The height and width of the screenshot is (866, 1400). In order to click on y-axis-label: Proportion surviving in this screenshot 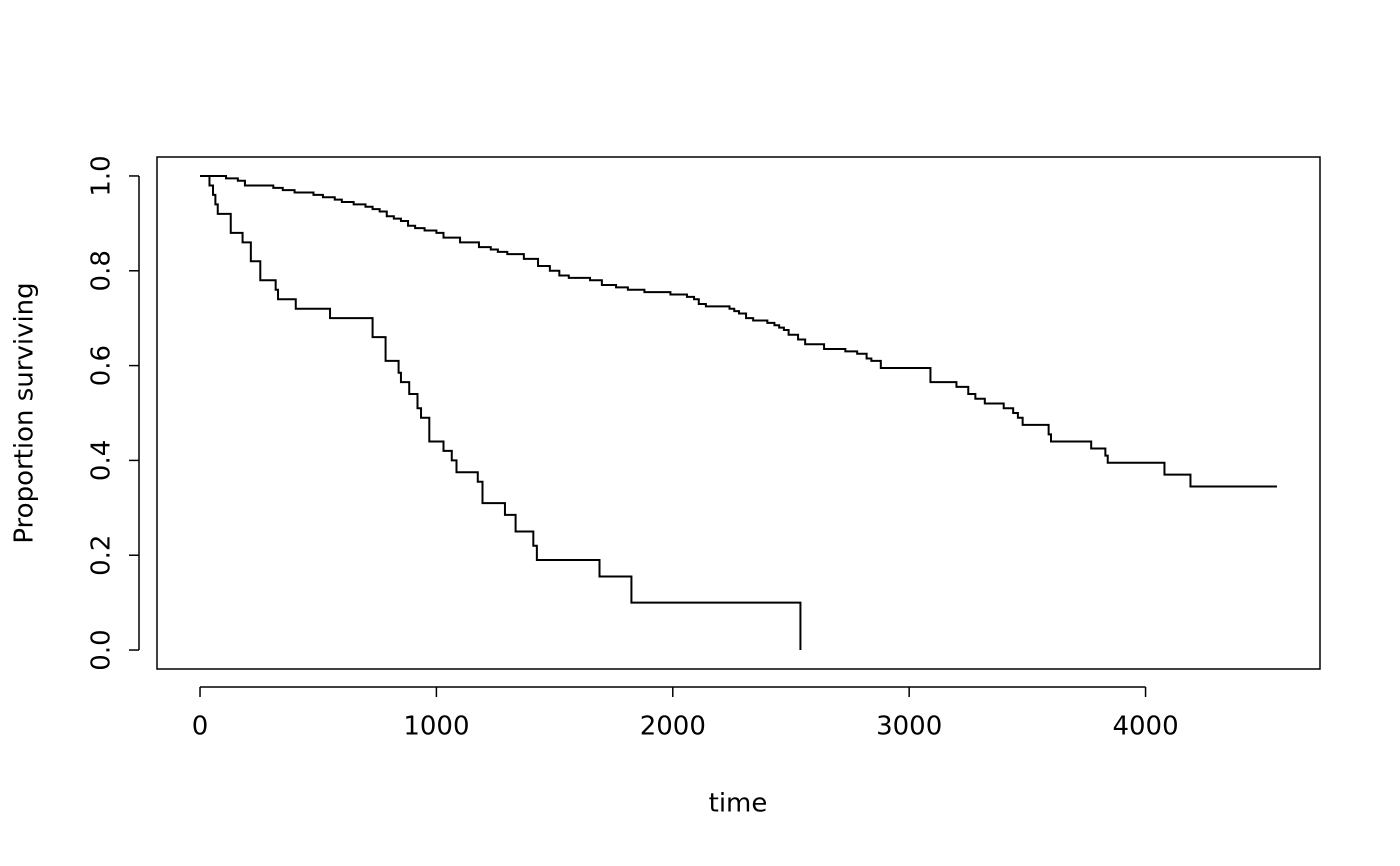, I will do `click(25, 412)`.